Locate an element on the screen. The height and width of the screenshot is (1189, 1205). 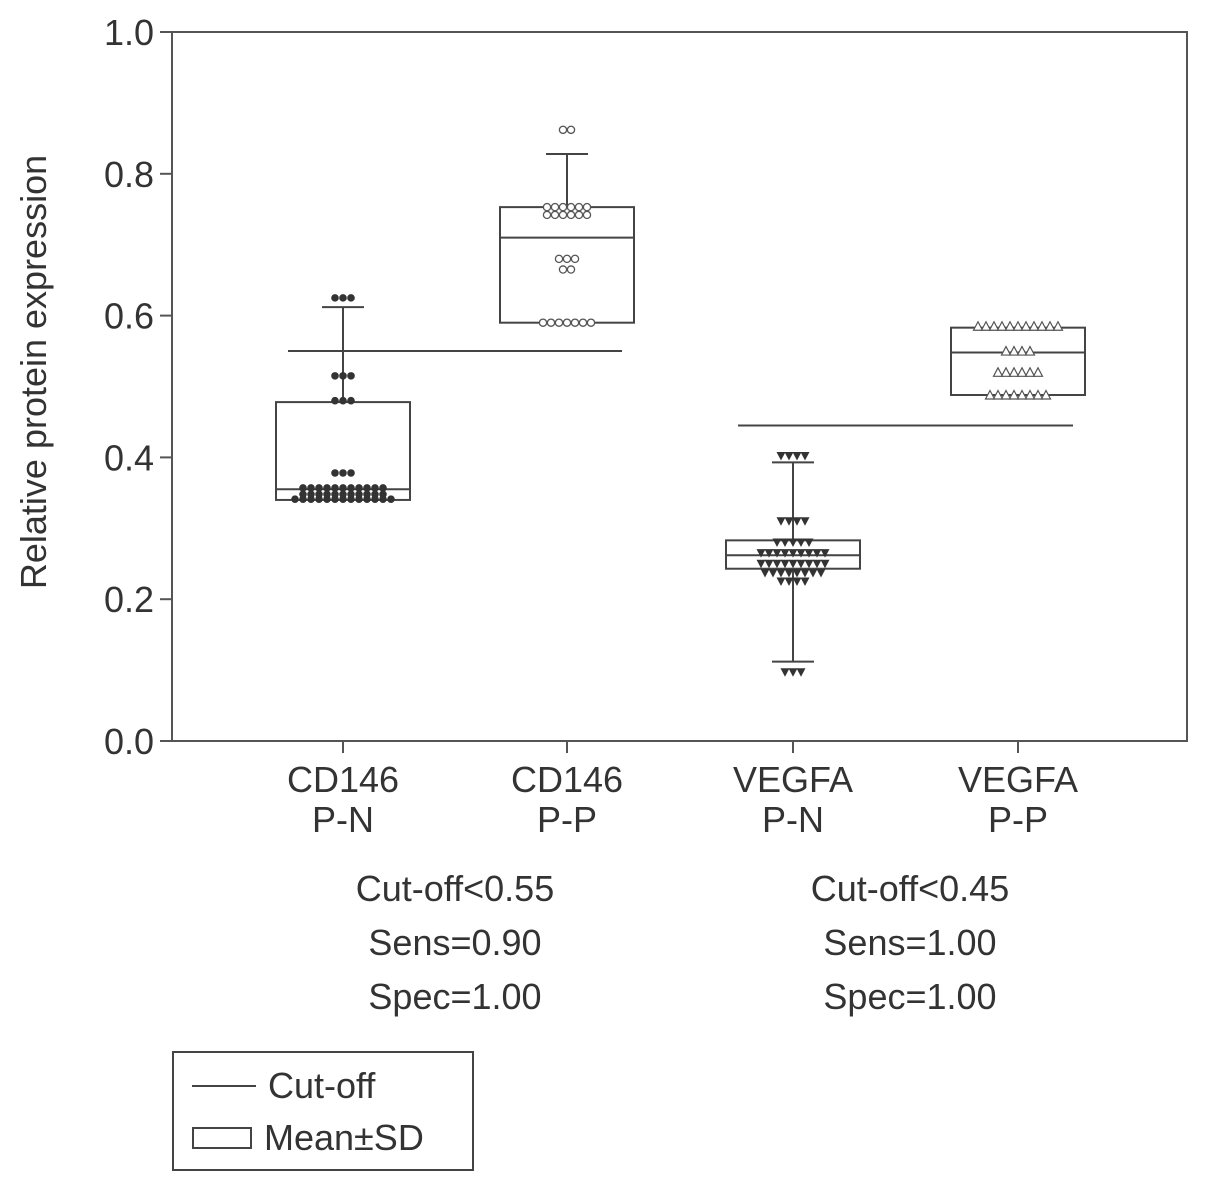
stats-block-vegfa: Cut-off<0.45 Sens=1.00 Spec=1.00 is located at coordinates (910, 943).